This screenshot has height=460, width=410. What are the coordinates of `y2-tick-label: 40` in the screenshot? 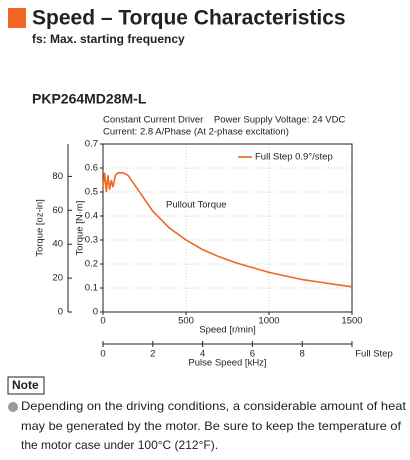 It's located at (57, 244).